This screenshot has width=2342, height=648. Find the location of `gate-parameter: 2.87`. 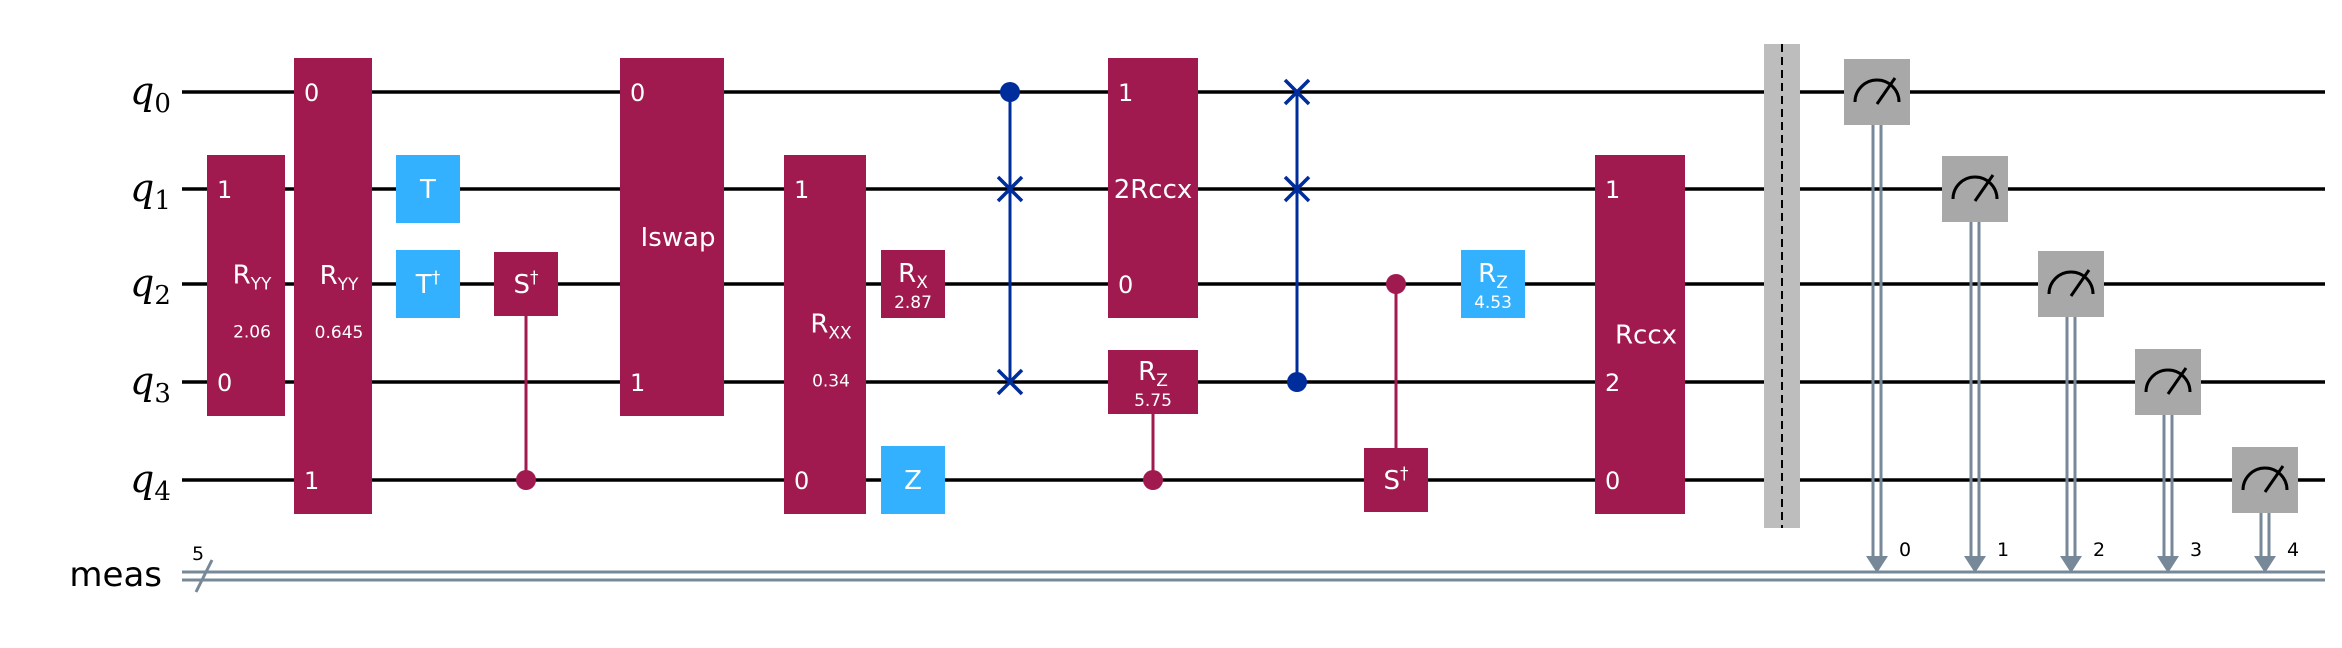

gate-parameter: 2.87 is located at coordinates (913, 303).